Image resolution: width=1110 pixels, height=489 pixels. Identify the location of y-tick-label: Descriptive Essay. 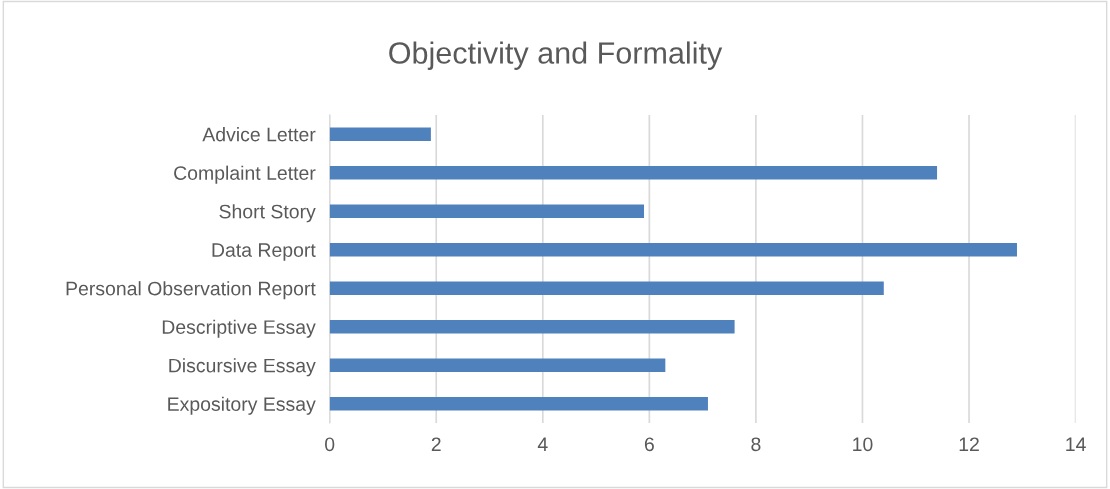
(239, 328).